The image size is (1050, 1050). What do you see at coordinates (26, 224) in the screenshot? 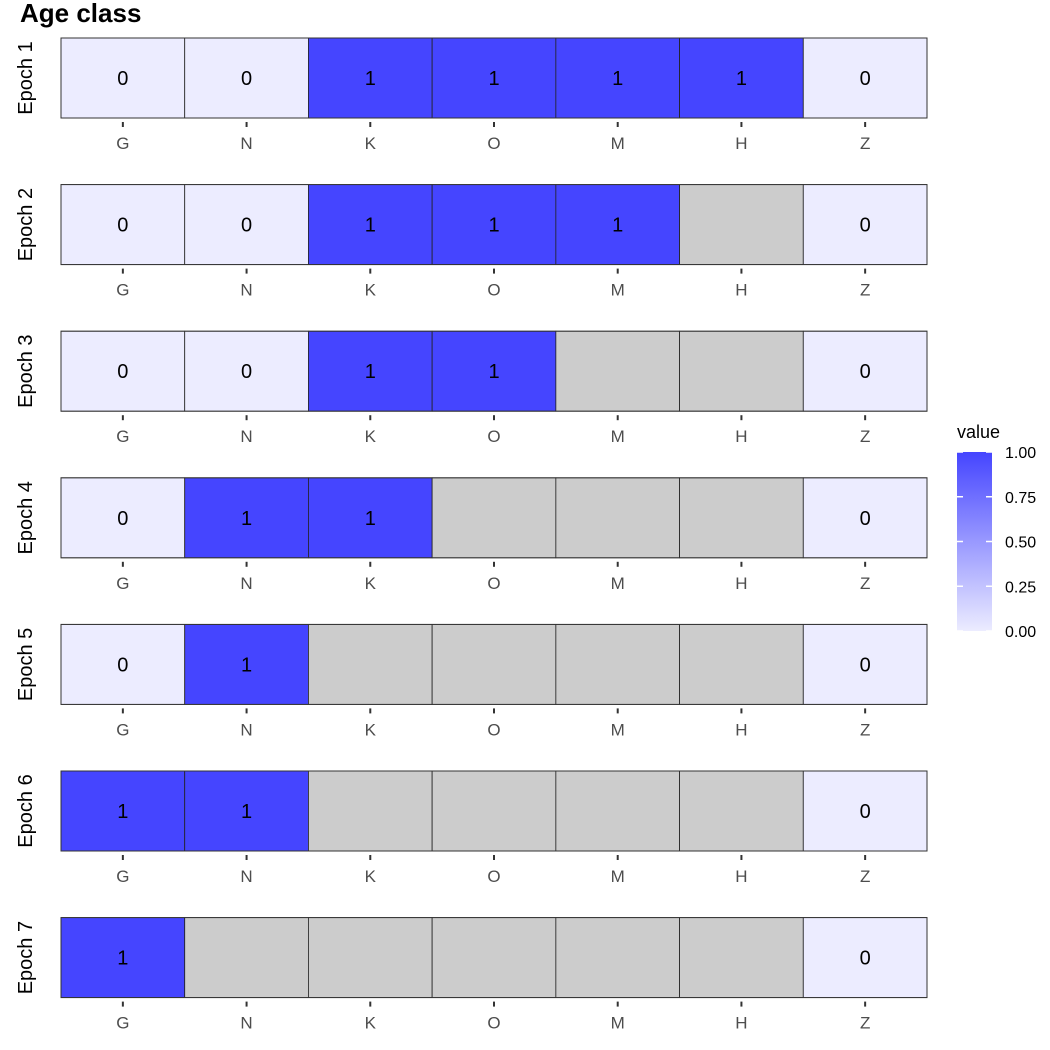
I see `epoch-label: Epoch 2` at bounding box center [26, 224].